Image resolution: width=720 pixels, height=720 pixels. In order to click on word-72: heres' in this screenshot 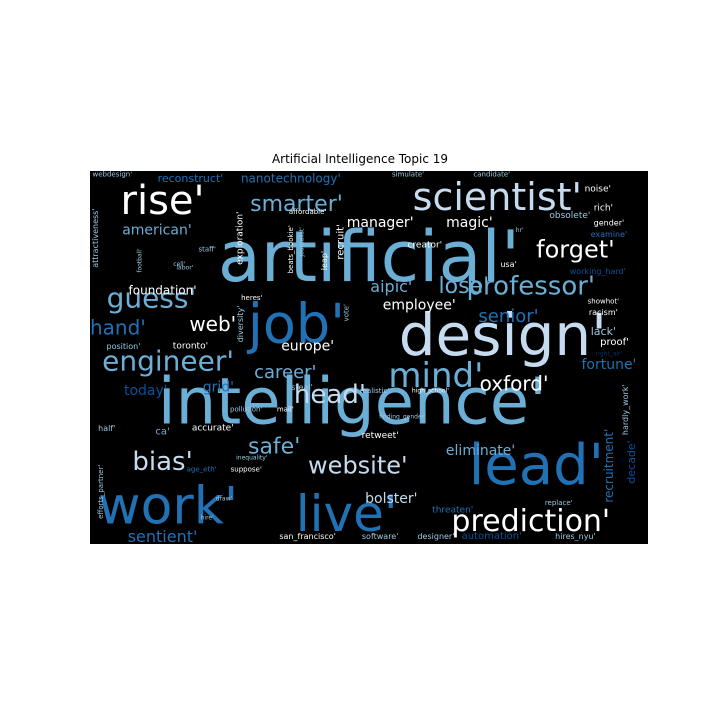, I will do `click(251, 298)`.